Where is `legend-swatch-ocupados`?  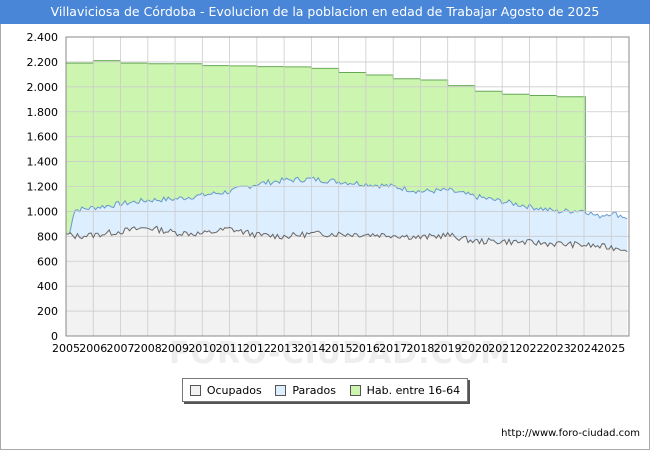
legend-swatch-ocupados is located at coordinates (195, 390).